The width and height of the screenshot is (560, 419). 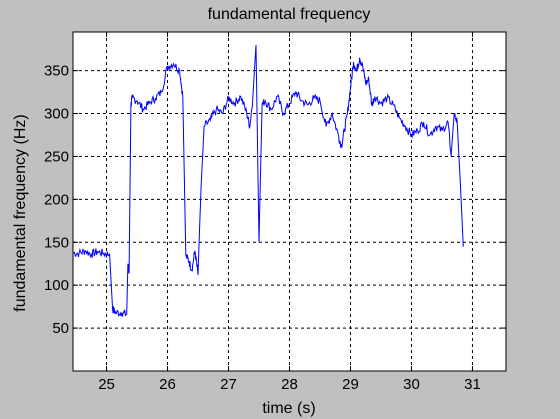 I want to click on chart-title: fundamental frequency, so click(x=289, y=14).